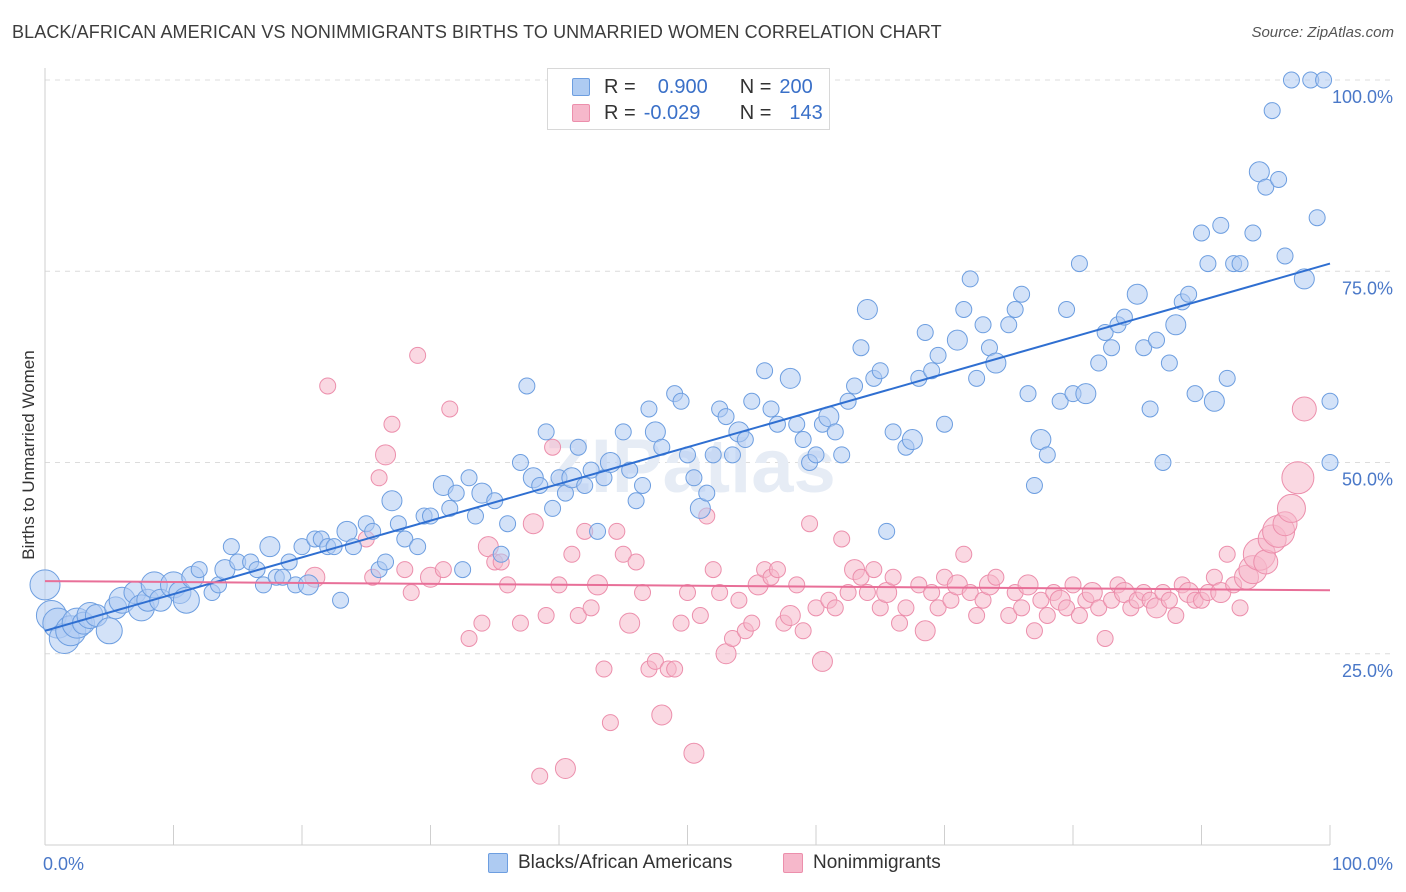 This screenshot has width=1406, height=892. Describe the element at coordinates (581, 113) in the screenshot. I see `legend-swatch-pink` at that location.